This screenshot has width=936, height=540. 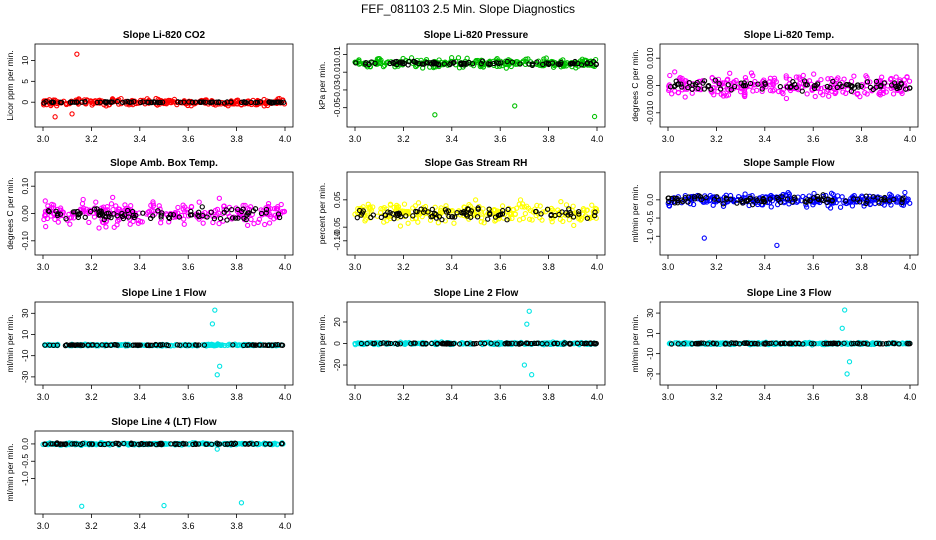 I want to click on series-primary, so click(x=164, y=85).